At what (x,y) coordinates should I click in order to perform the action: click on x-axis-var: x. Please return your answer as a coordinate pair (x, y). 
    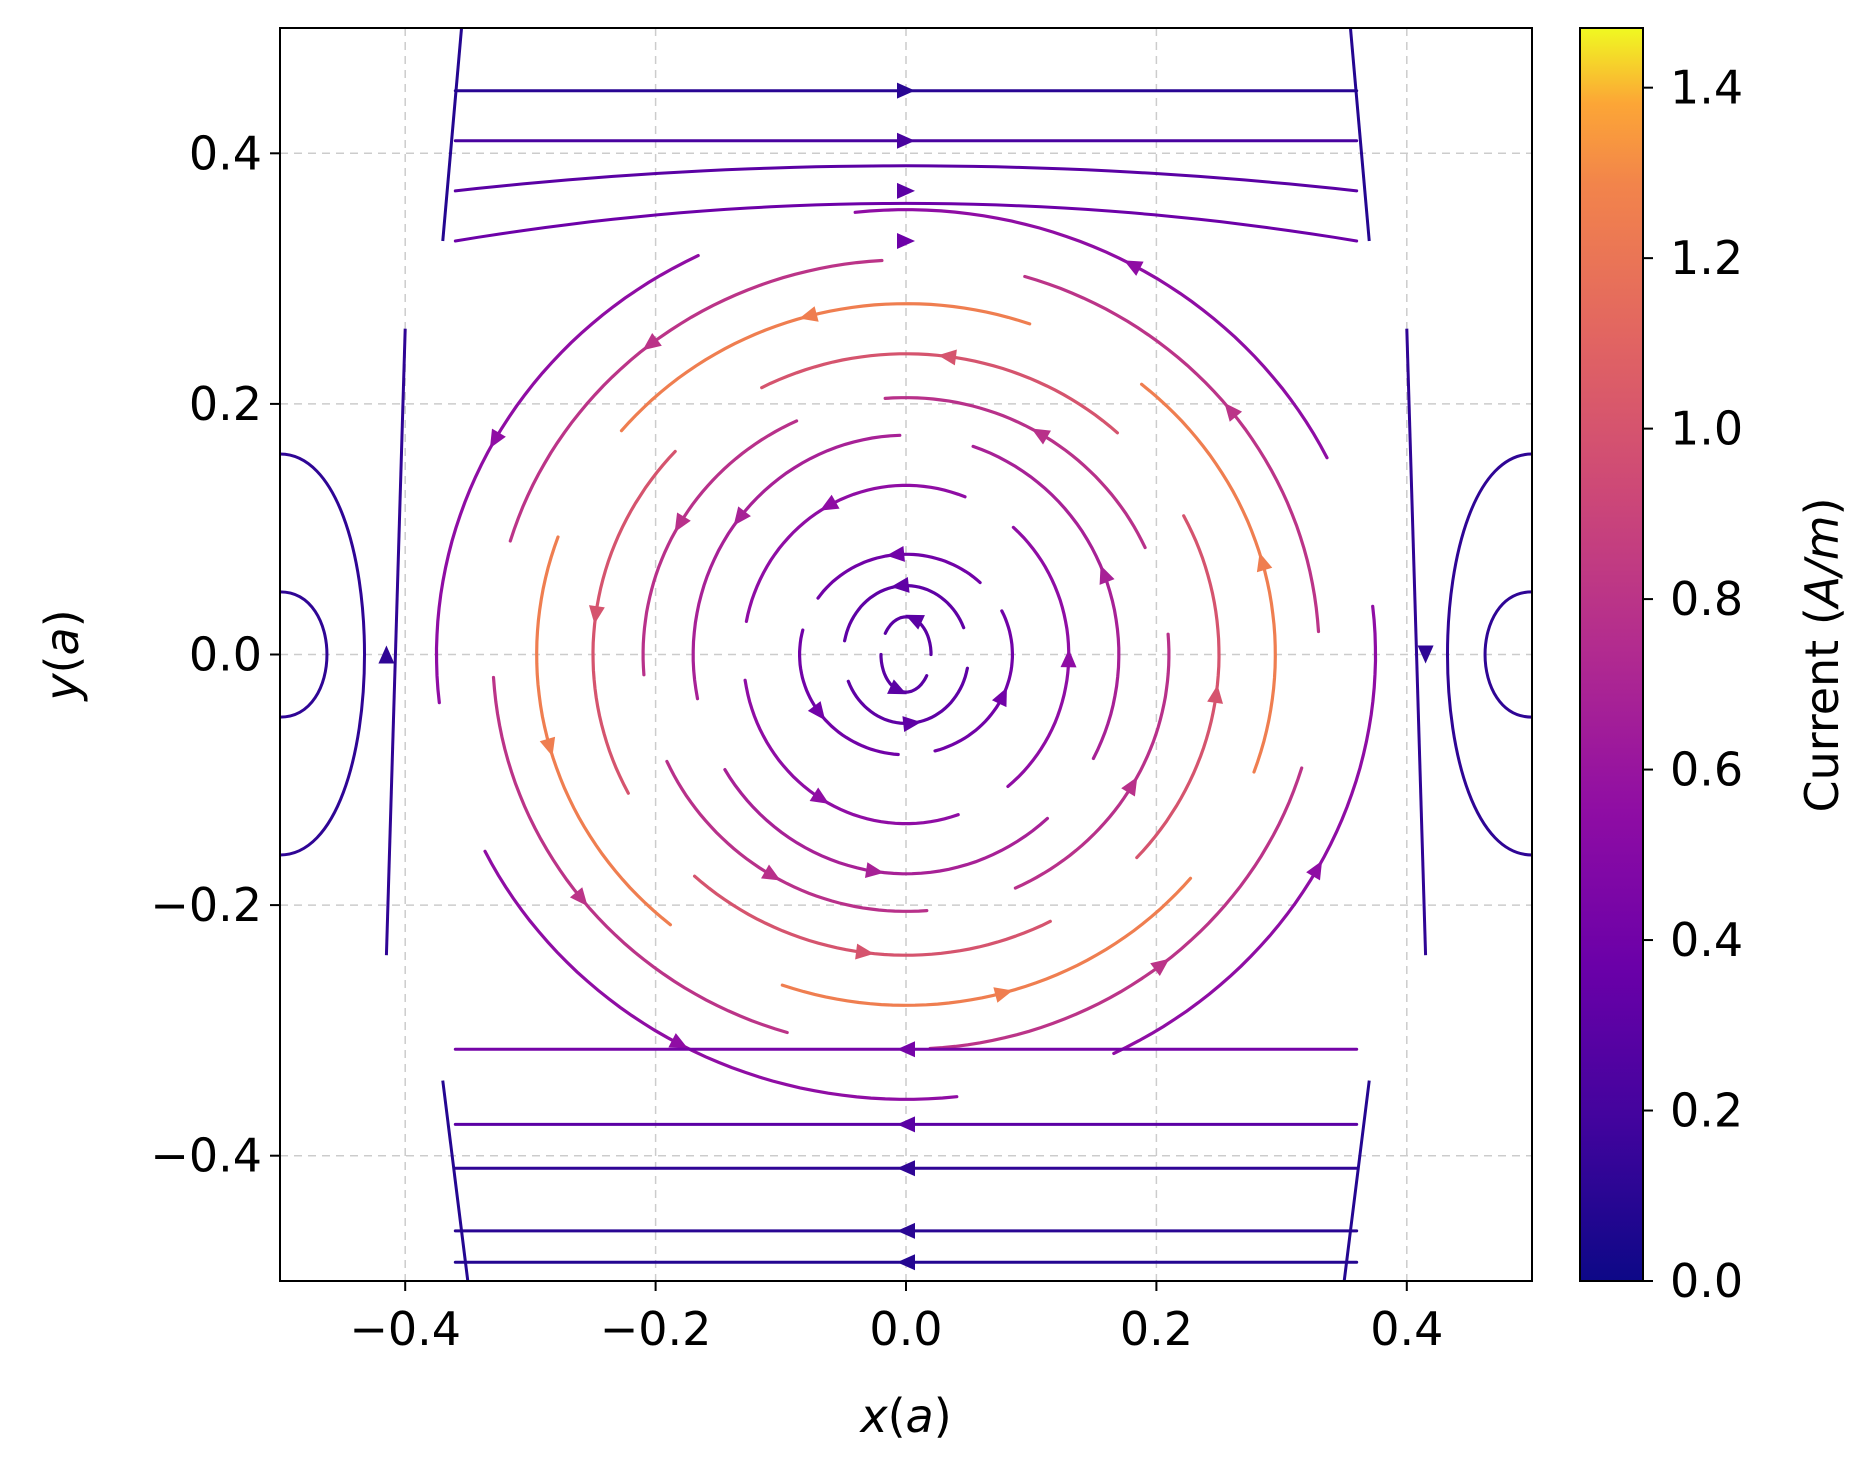
    Looking at the image, I should click on (873, 1416).